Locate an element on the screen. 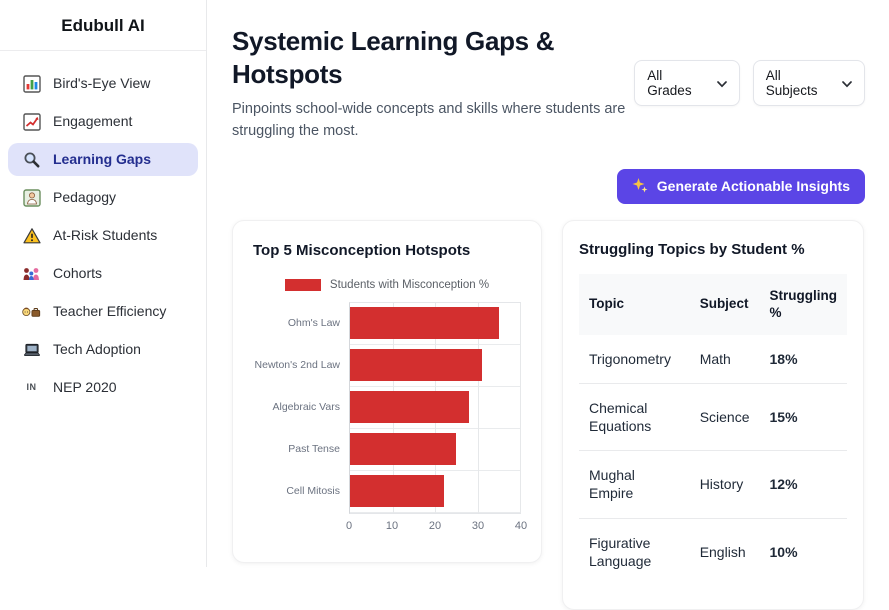 This screenshot has width=889, height=610. pct-cell: 15% is located at coordinates (803, 416).